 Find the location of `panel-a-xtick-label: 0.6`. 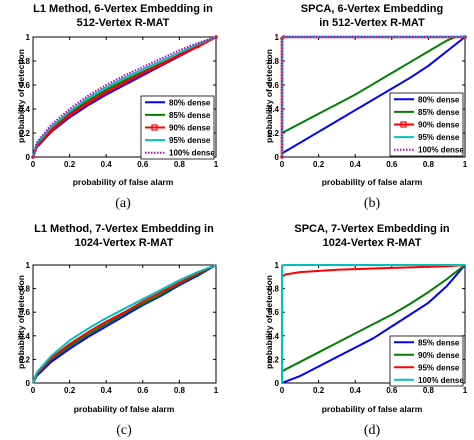

panel-a-xtick-label: 0.6 is located at coordinates (143, 164).